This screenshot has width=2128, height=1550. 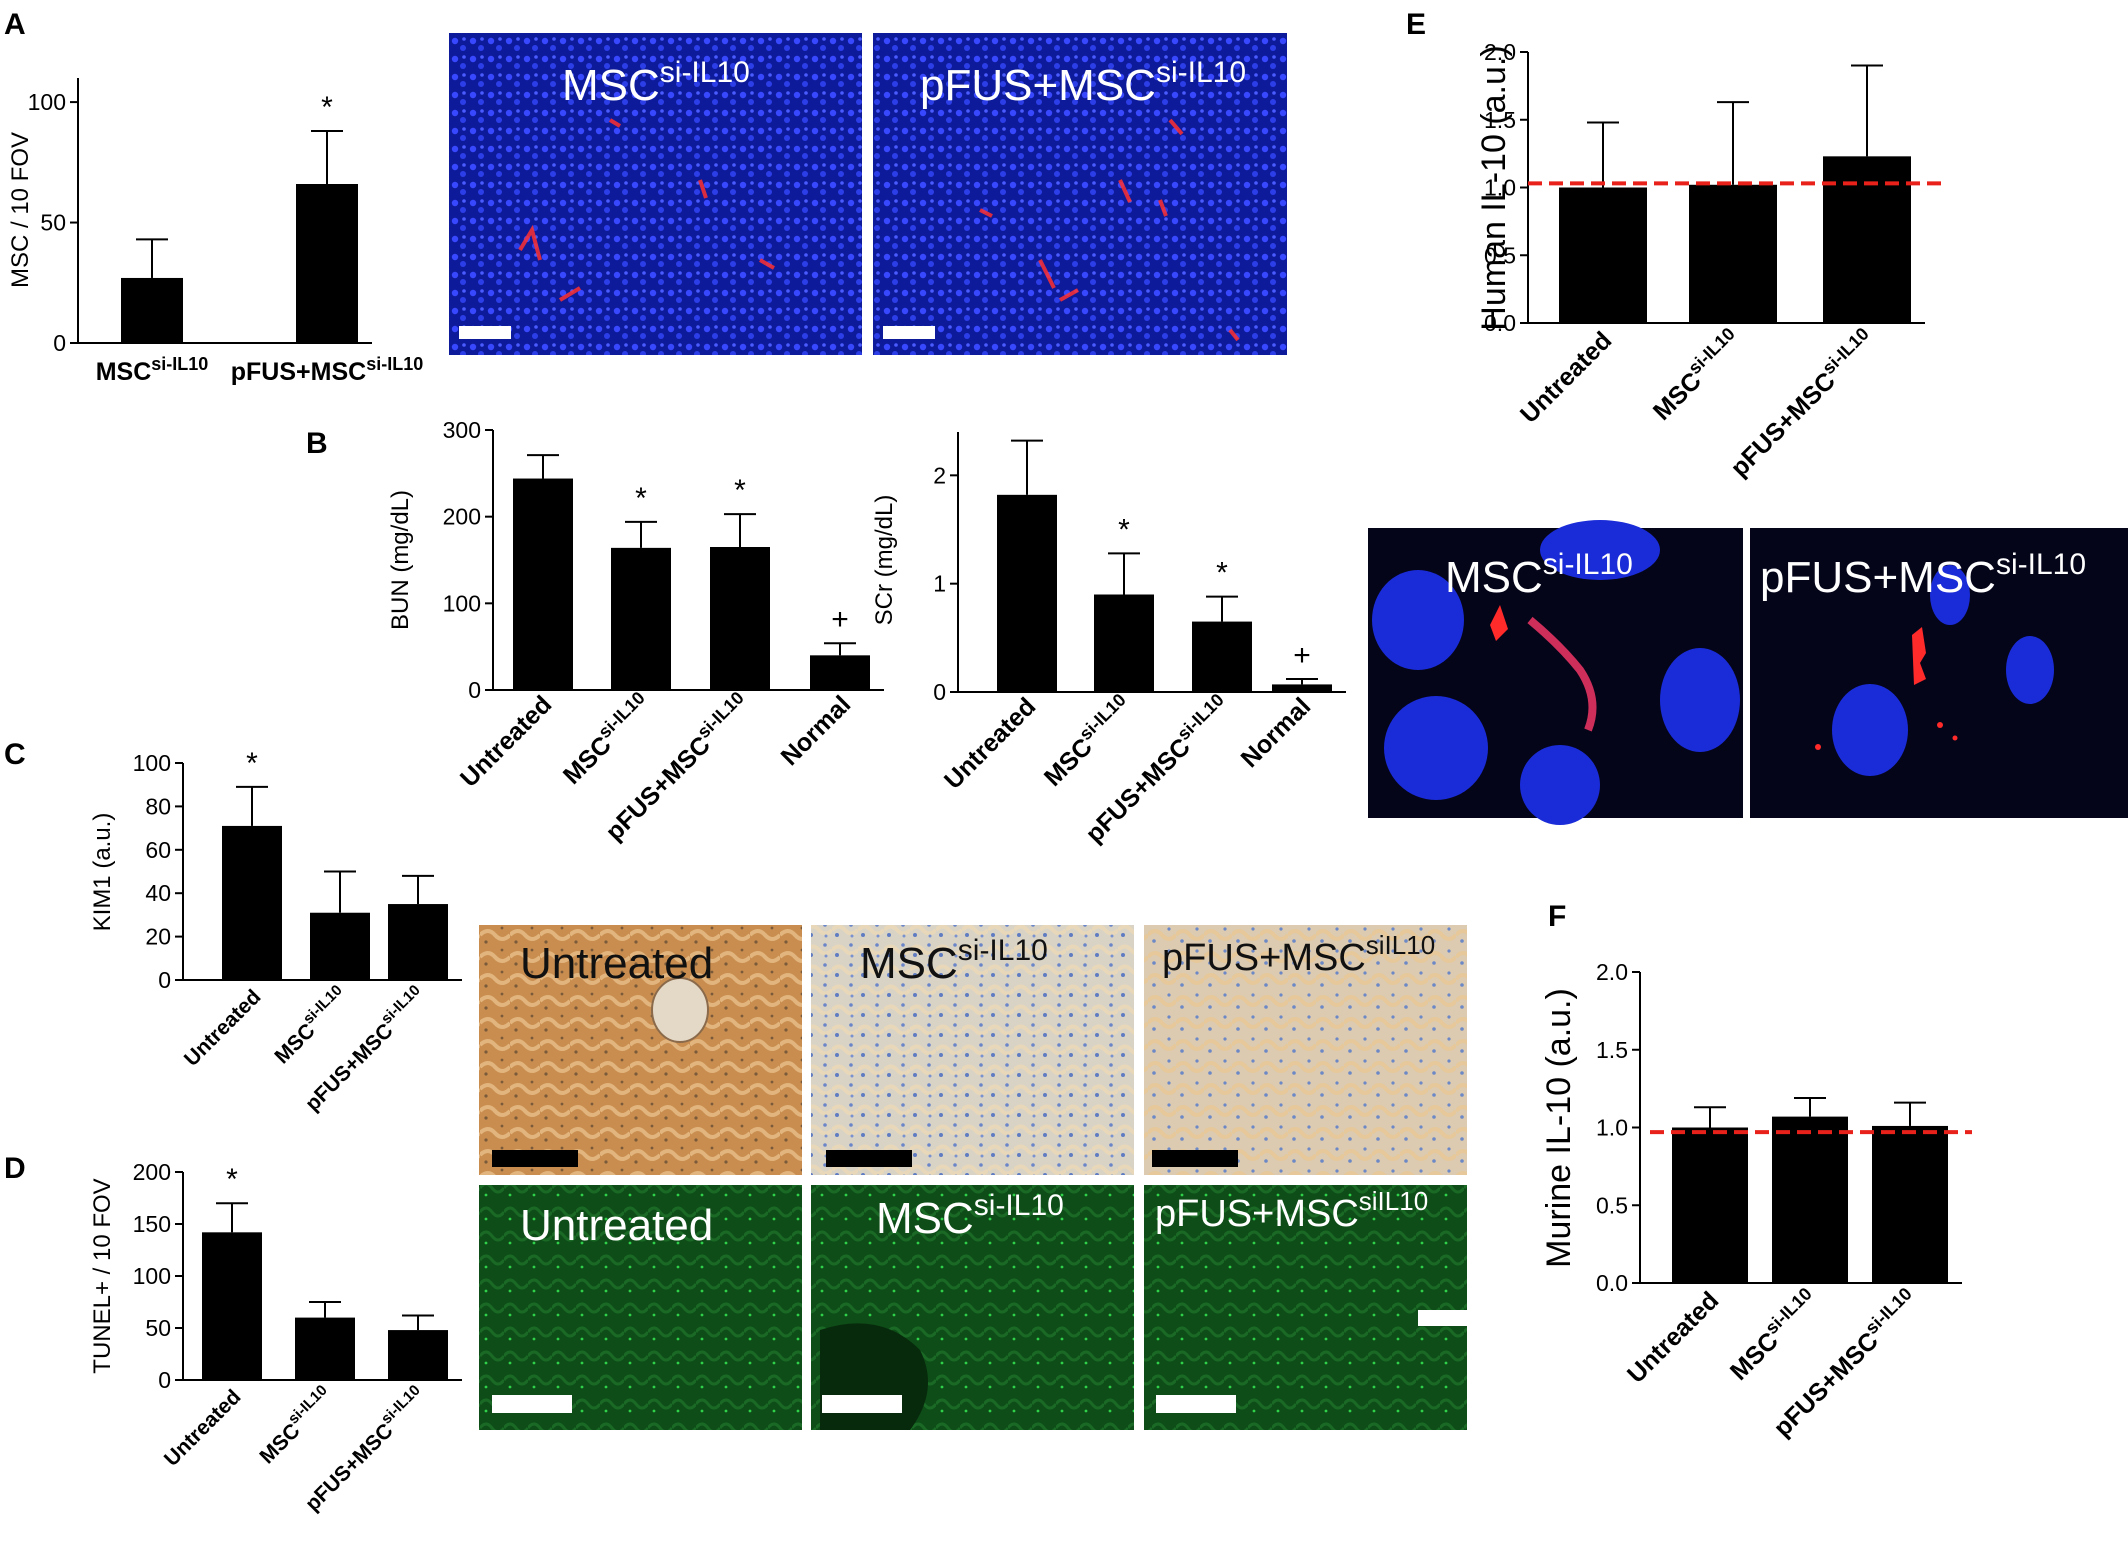 What do you see at coordinates (816, 730) in the screenshot?
I see `category-label: Normal` at bounding box center [816, 730].